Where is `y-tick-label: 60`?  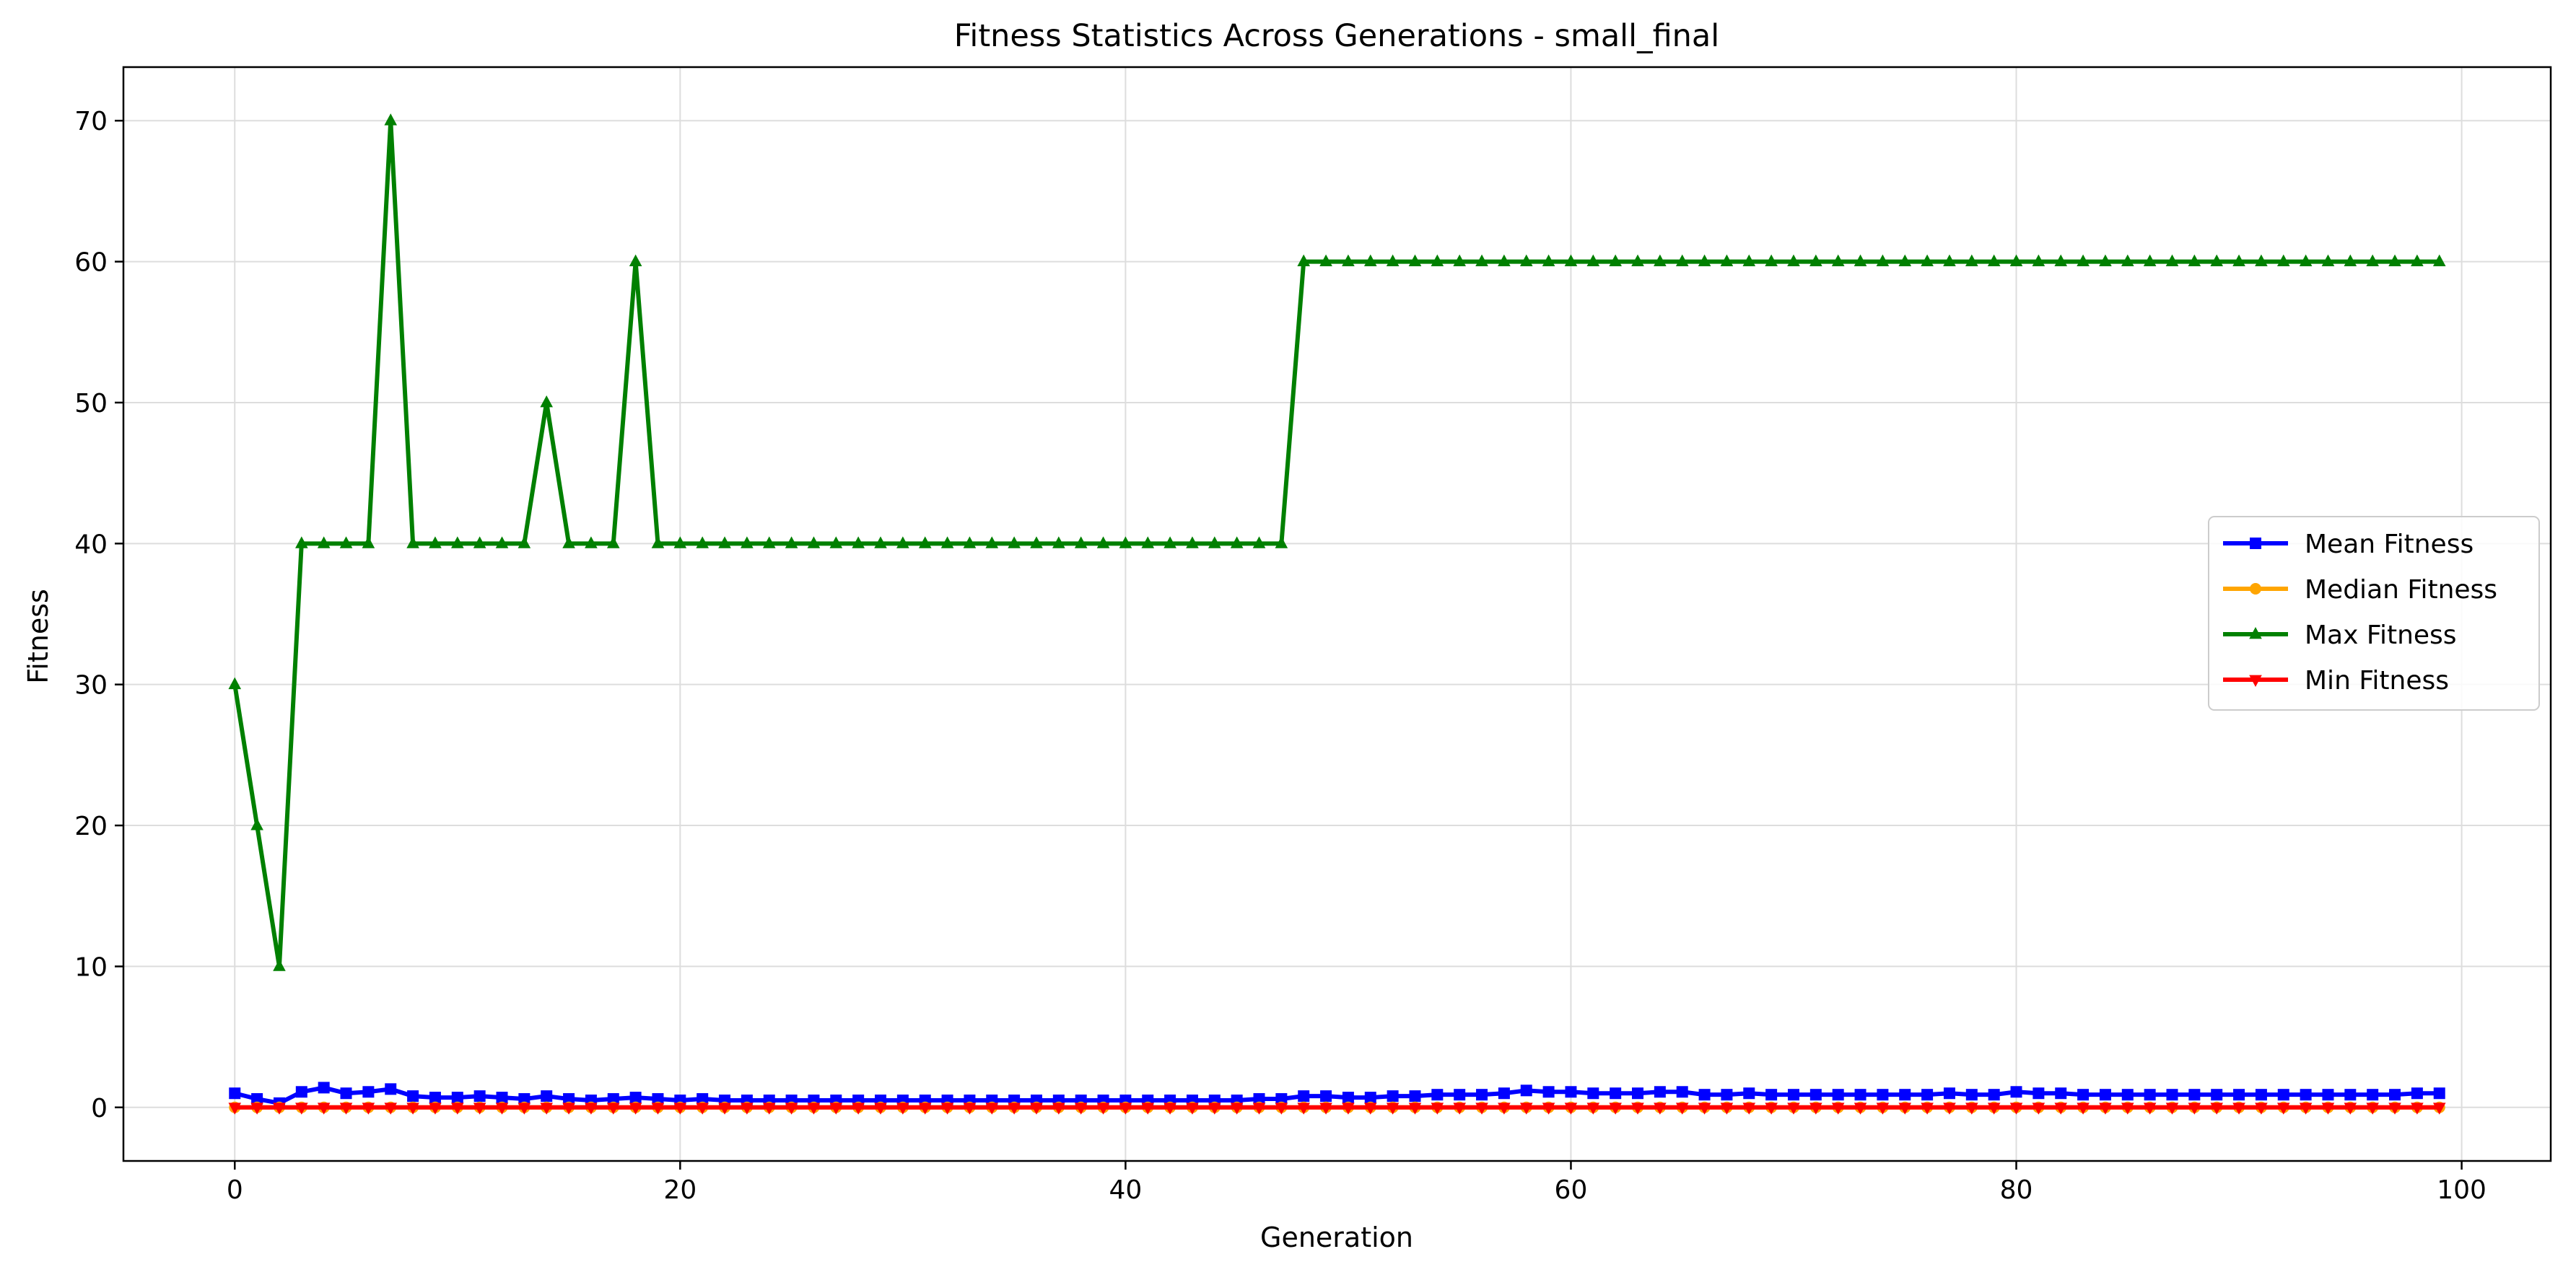 y-tick-label: 60 is located at coordinates (91, 263).